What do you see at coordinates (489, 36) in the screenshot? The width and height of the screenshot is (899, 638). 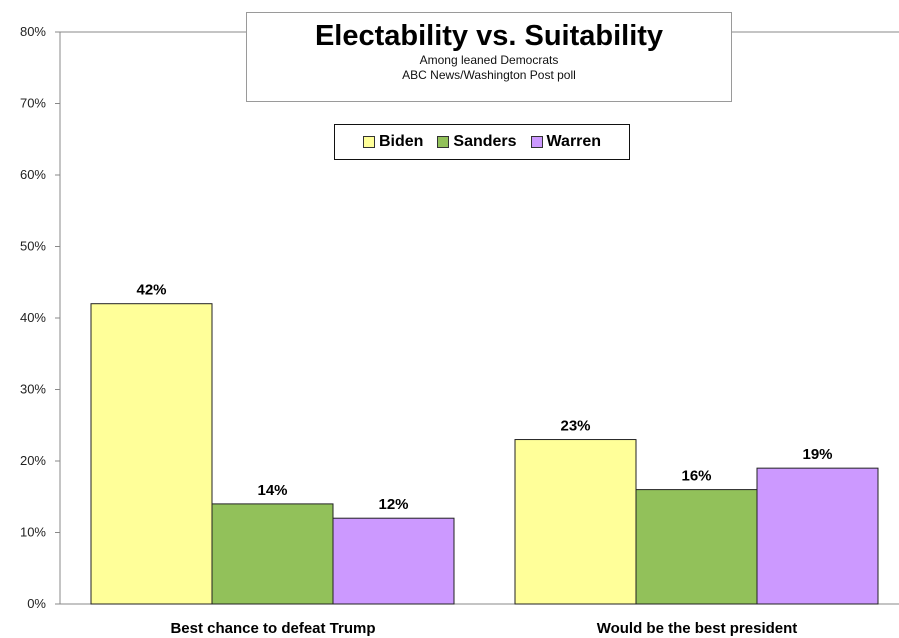 I see `chart-title: Electability vs. Suitability` at bounding box center [489, 36].